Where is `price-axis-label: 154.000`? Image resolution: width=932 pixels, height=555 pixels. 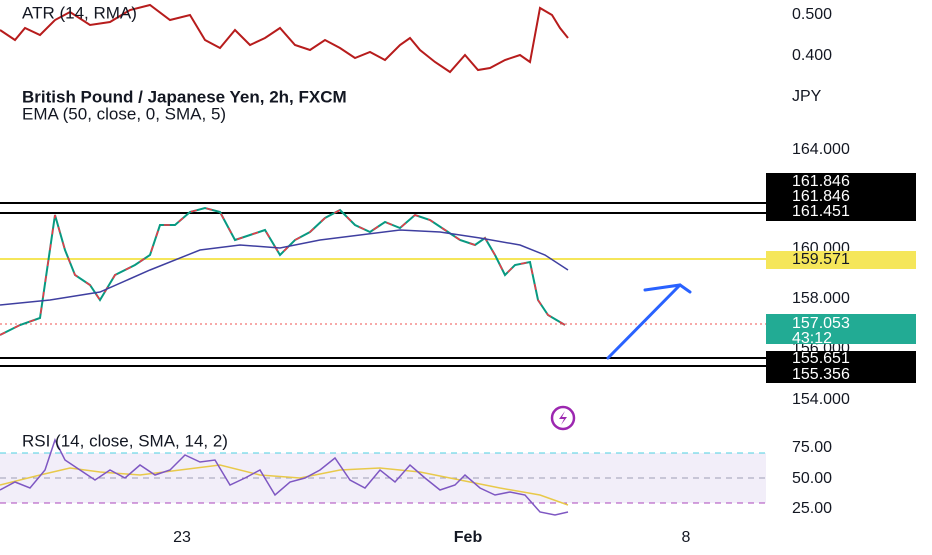 price-axis-label: 154.000 is located at coordinates (821, 399).